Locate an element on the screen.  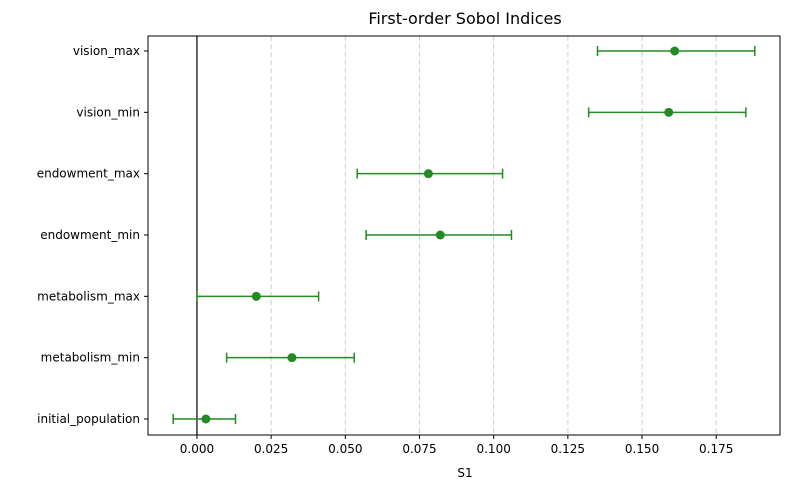
x-tick-label: 0.000 is located at coordinates (197, 449).